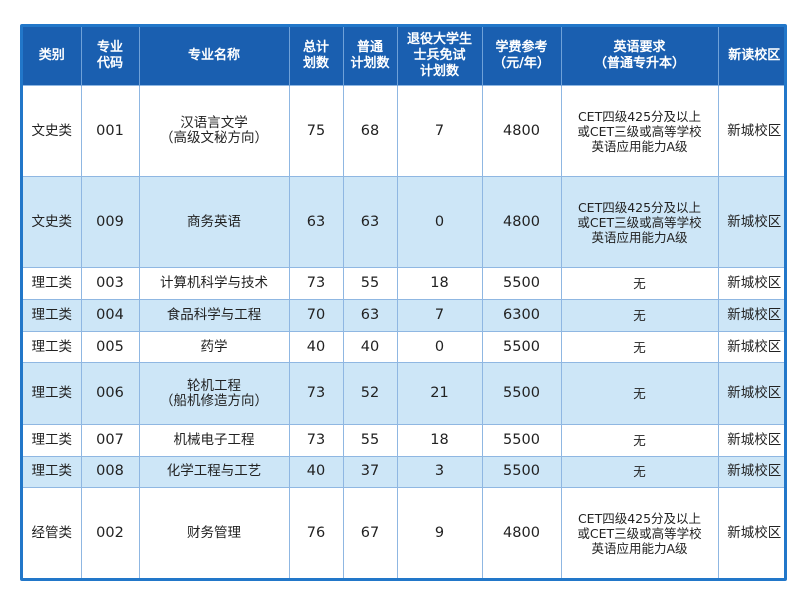 This screenshot has height=603, width=810. What do you see at coordinates (316, 130) in the screenshot?
I see `cell-total: 75` at bounding box center [316, 130].